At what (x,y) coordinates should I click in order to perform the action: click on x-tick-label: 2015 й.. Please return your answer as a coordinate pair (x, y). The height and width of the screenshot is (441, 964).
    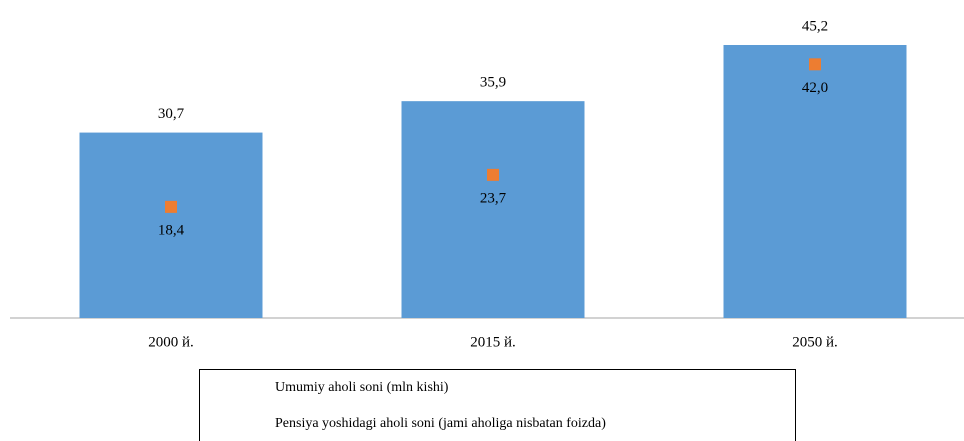
    Looking at the image, I should click on (493, 342).